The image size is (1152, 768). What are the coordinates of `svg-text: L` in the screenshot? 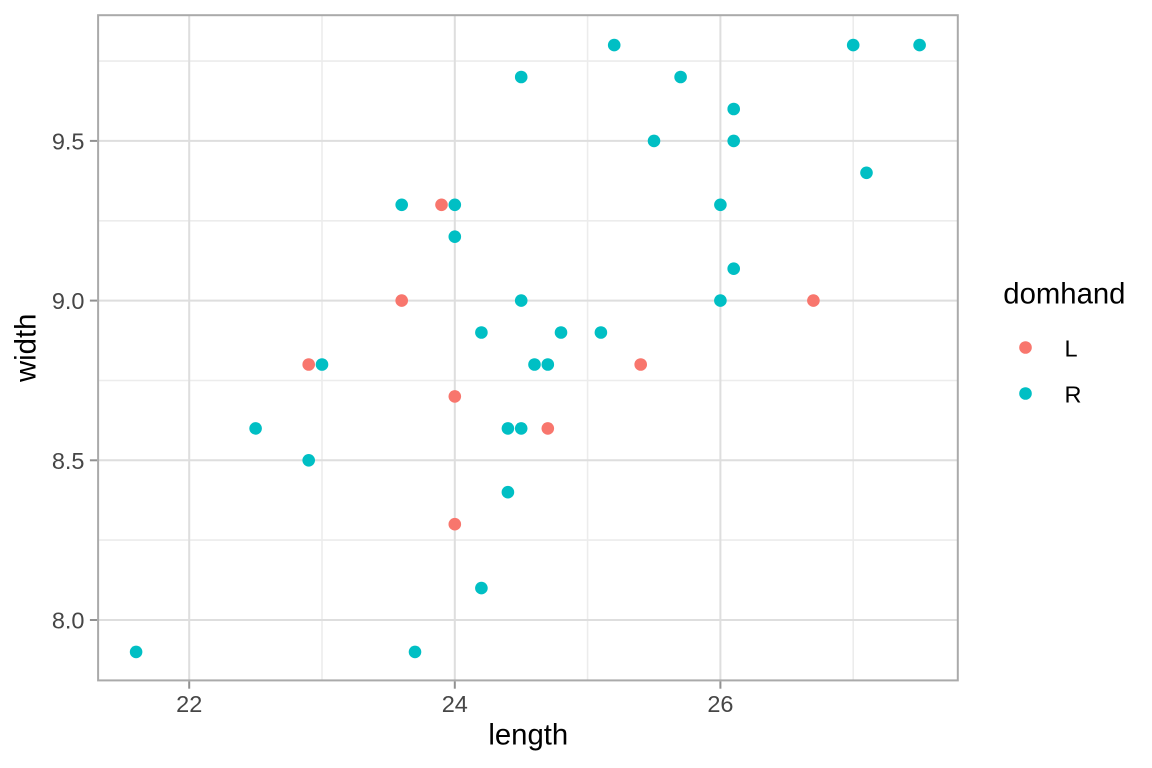 It's located at (1071, 348).